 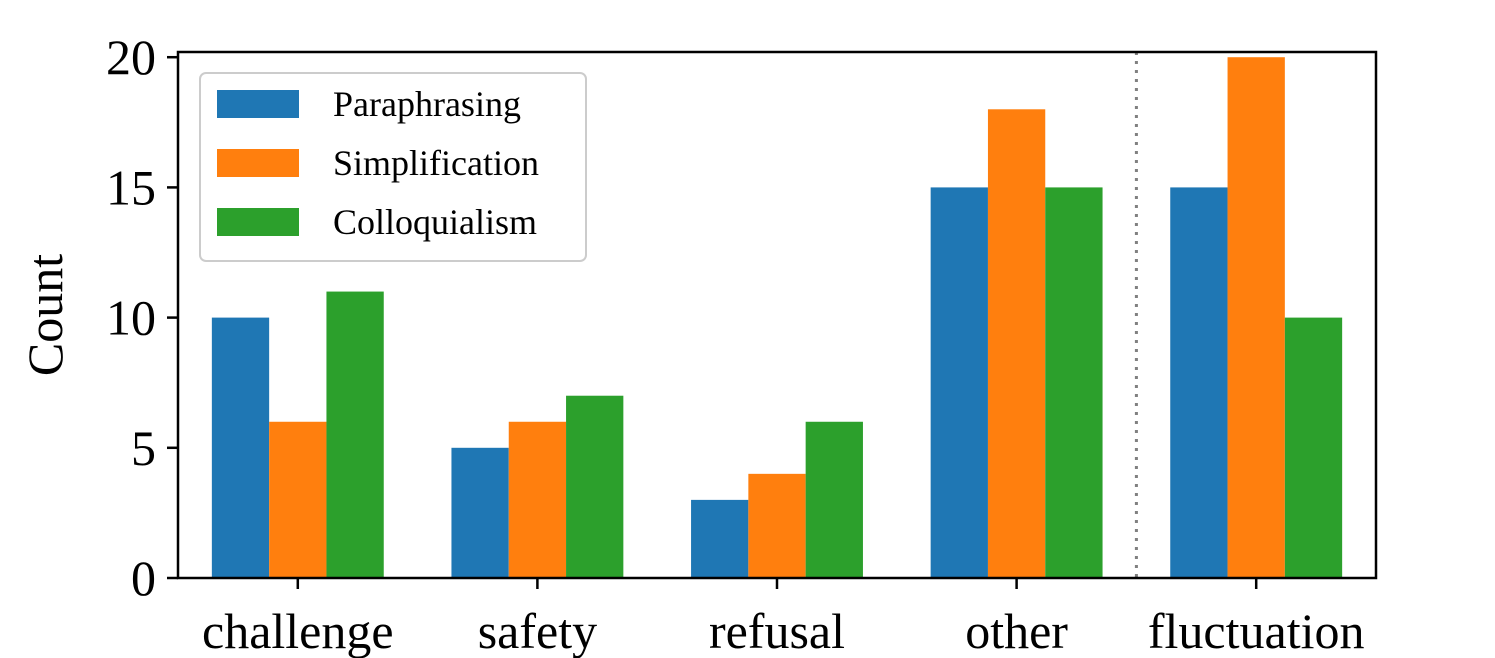 I want to click on bar-fluctuation-paraphrasing, so click(x=1199, y=382).